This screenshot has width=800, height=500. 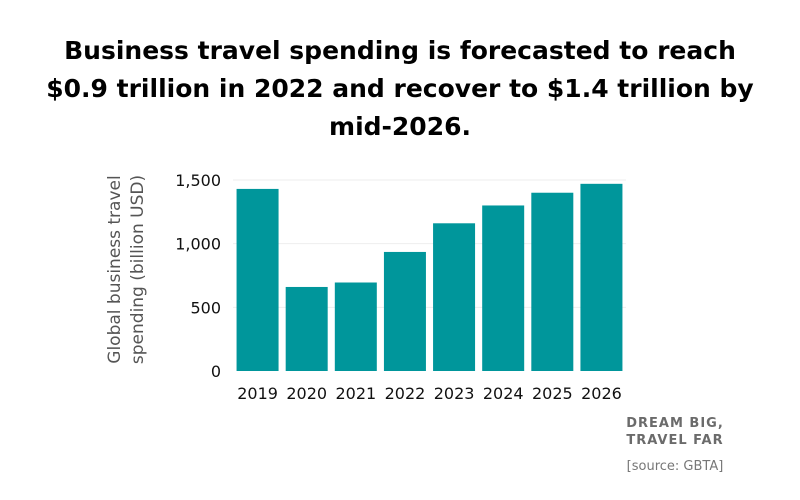 I want to click on bar-2021, so click(x=355, y=326).